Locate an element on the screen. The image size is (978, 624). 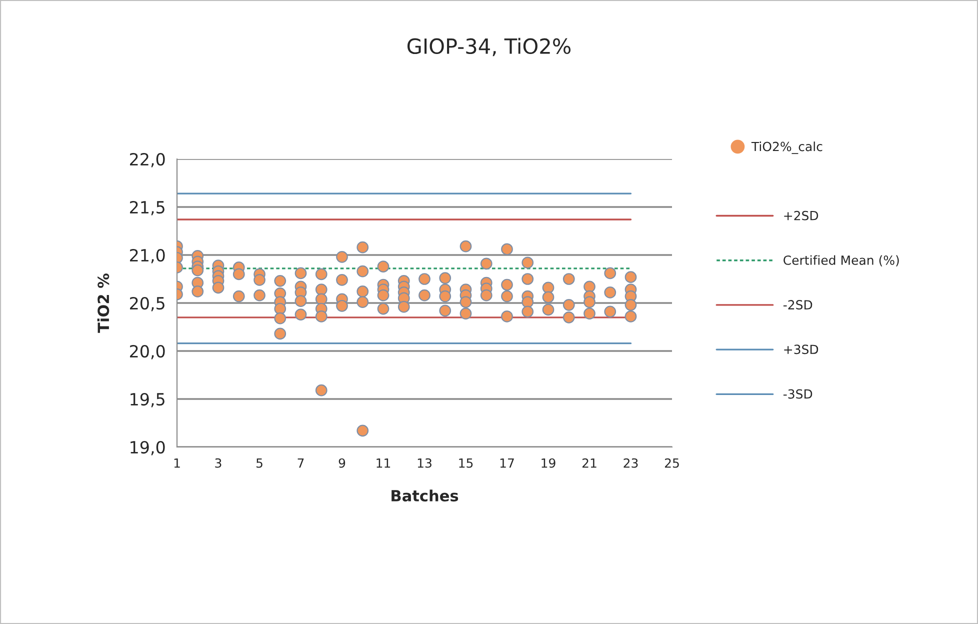
x-tick-label: 11 is located at coordinates (383, 463).